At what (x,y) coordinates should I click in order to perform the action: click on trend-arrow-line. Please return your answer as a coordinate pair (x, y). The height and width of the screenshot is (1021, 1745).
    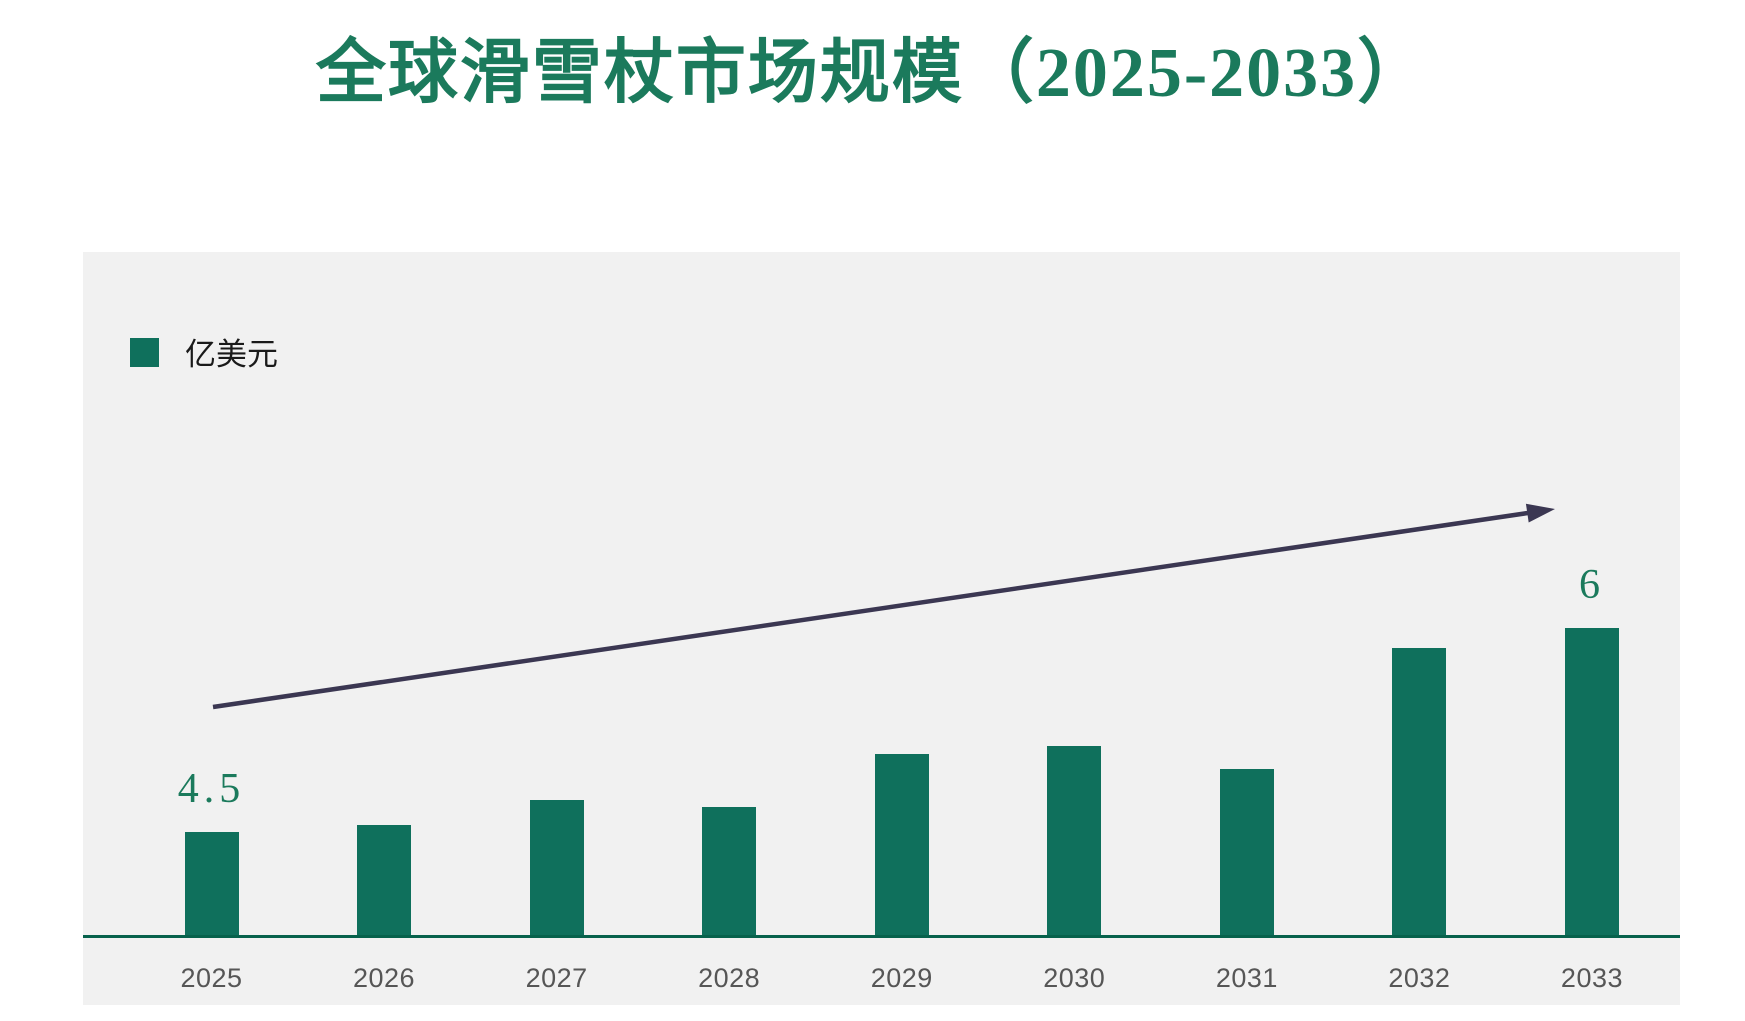
    Looking at the image, I should click on (873, 609).